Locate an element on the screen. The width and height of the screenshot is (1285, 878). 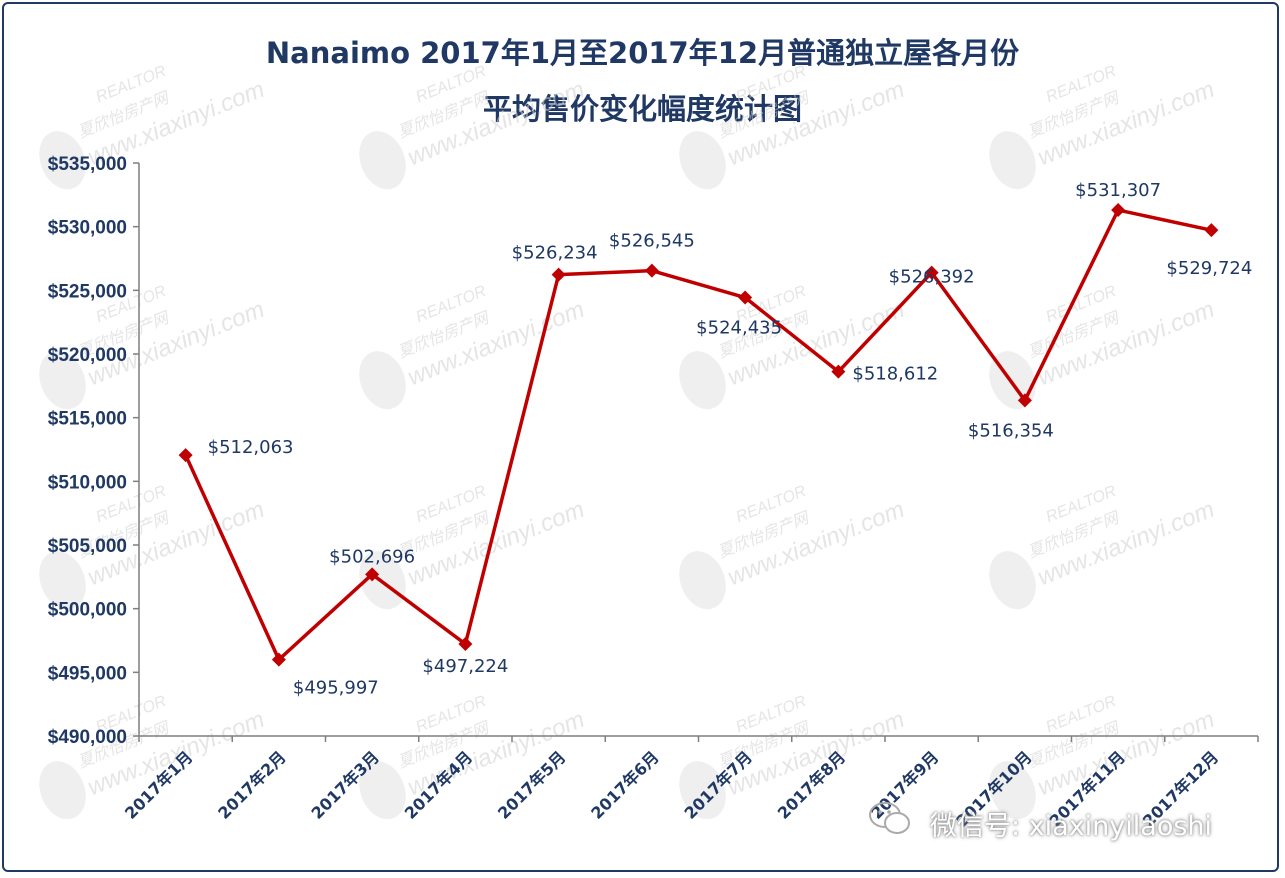
y-tick-label: $515,000 is located at coordinates (87, 419).